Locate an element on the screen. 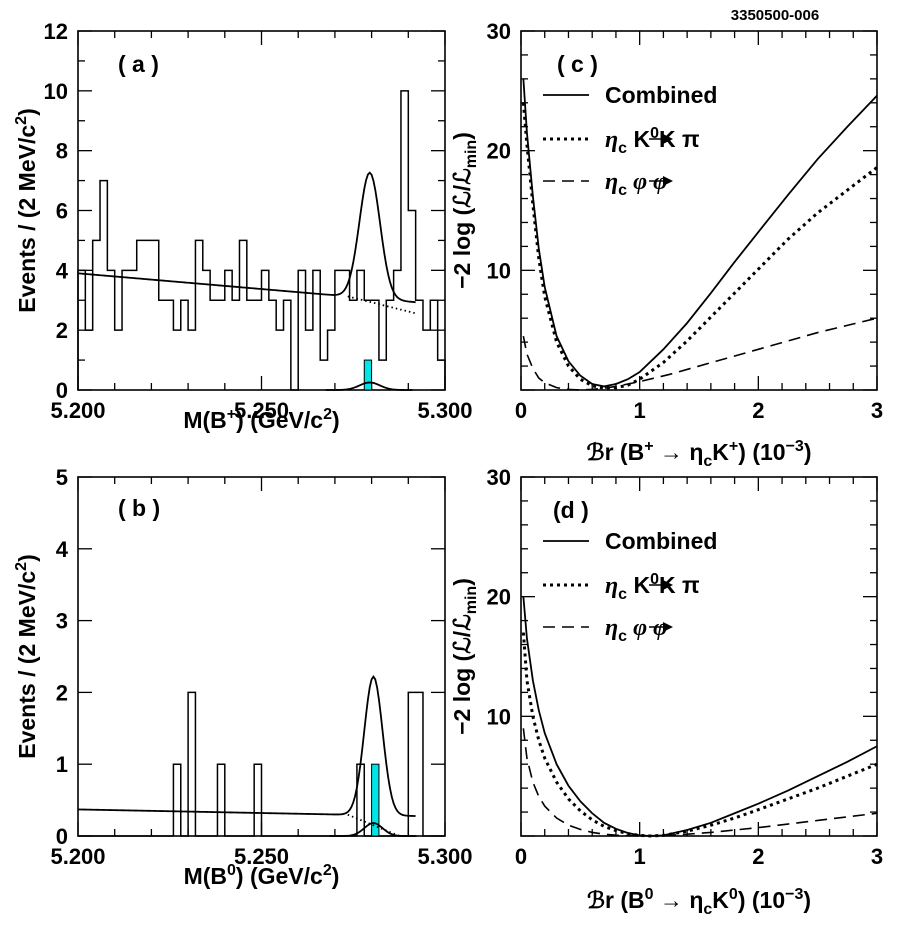 This screenshot has height=926, width=900. y-tick-label: 6 is located at coordinates (62, 211).